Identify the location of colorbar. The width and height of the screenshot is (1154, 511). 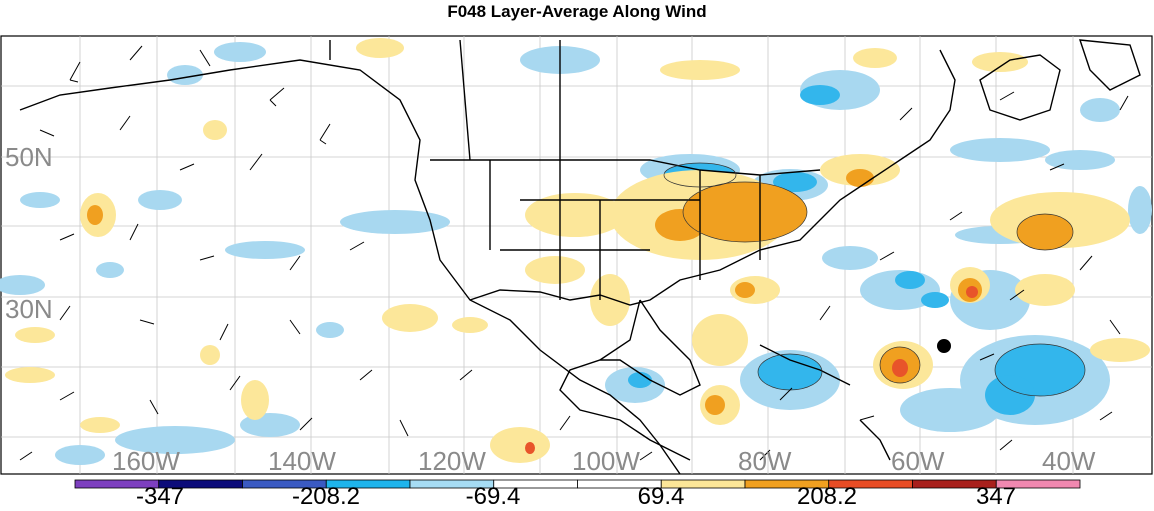
(577, 484).